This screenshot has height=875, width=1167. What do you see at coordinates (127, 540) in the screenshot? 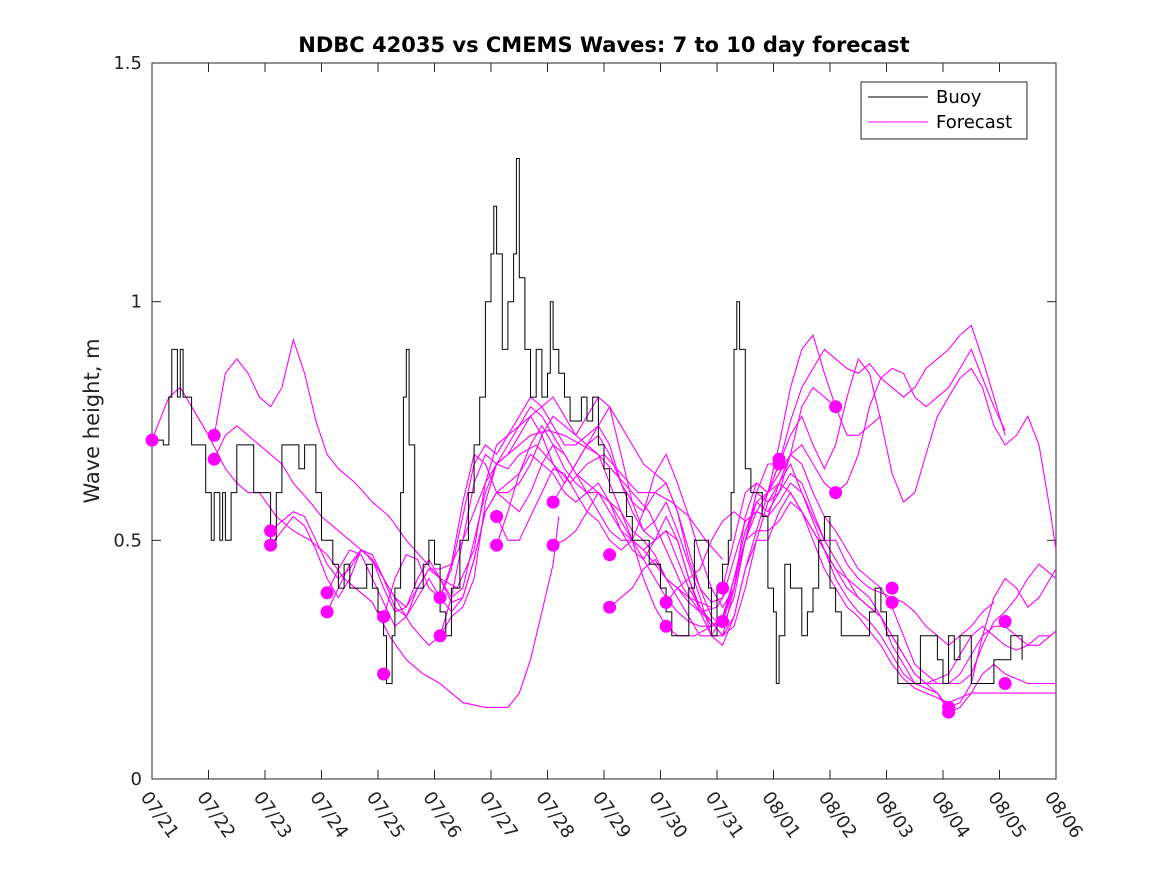
I see `y-tick-label: 0.5` at bounding box center [127, 540].